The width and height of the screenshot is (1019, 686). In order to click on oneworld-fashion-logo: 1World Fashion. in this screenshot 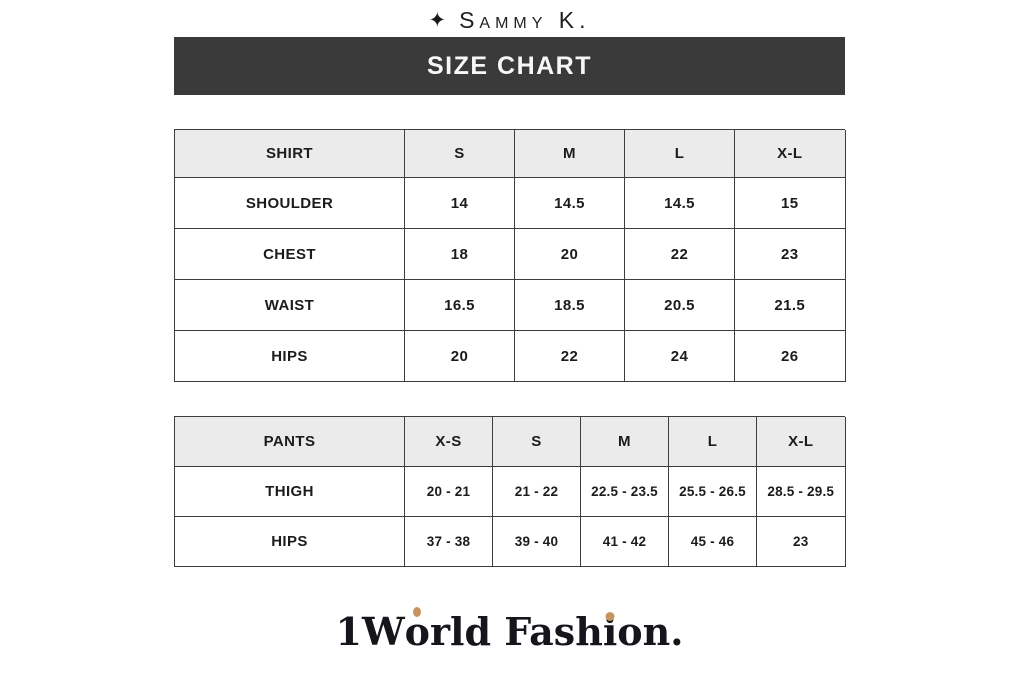, I will do `click(509, 632)`.